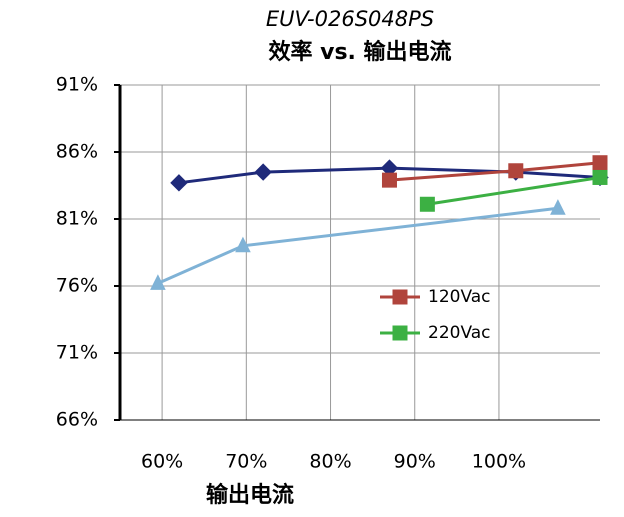 The height and width of the screenshot is (517, 624). I want to click on y-tick-label: 86%, so click(77, 152).